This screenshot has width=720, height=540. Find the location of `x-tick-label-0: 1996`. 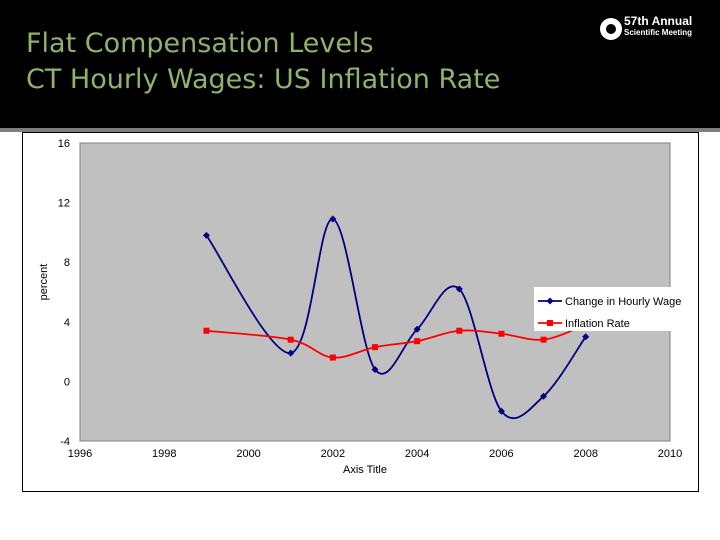

x-tick-label-0: 1996 is located at coordinates (80, 454).